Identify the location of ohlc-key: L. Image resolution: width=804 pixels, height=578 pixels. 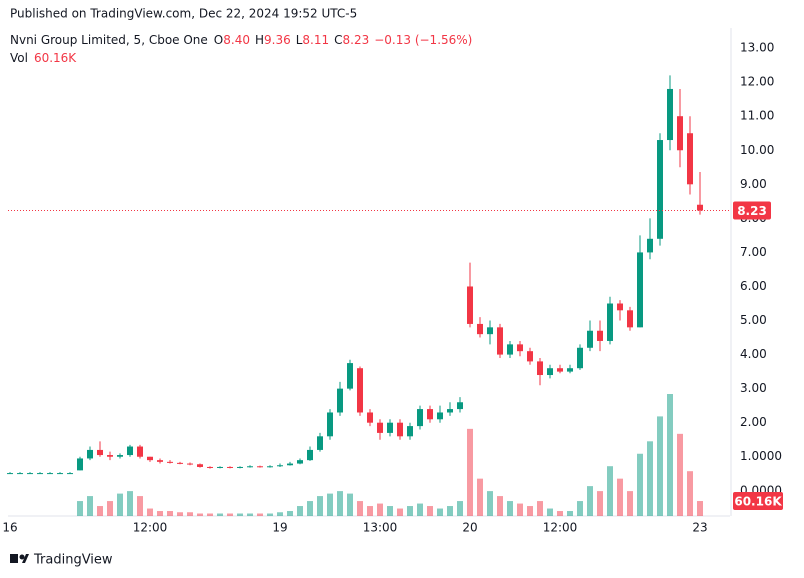
(299, 40).